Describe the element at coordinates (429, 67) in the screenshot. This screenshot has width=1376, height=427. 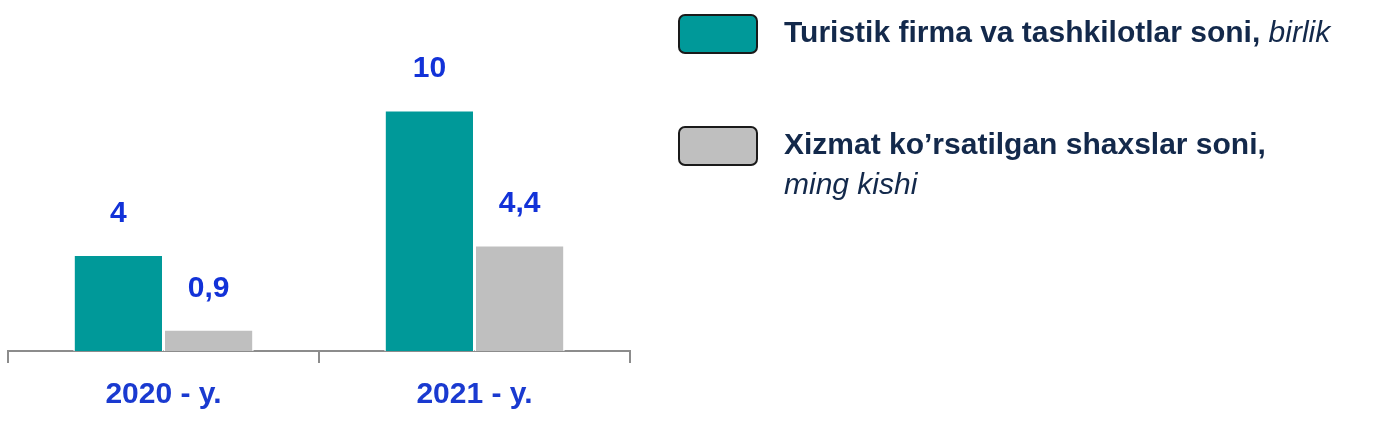
I see `data-label: 10` at that location.